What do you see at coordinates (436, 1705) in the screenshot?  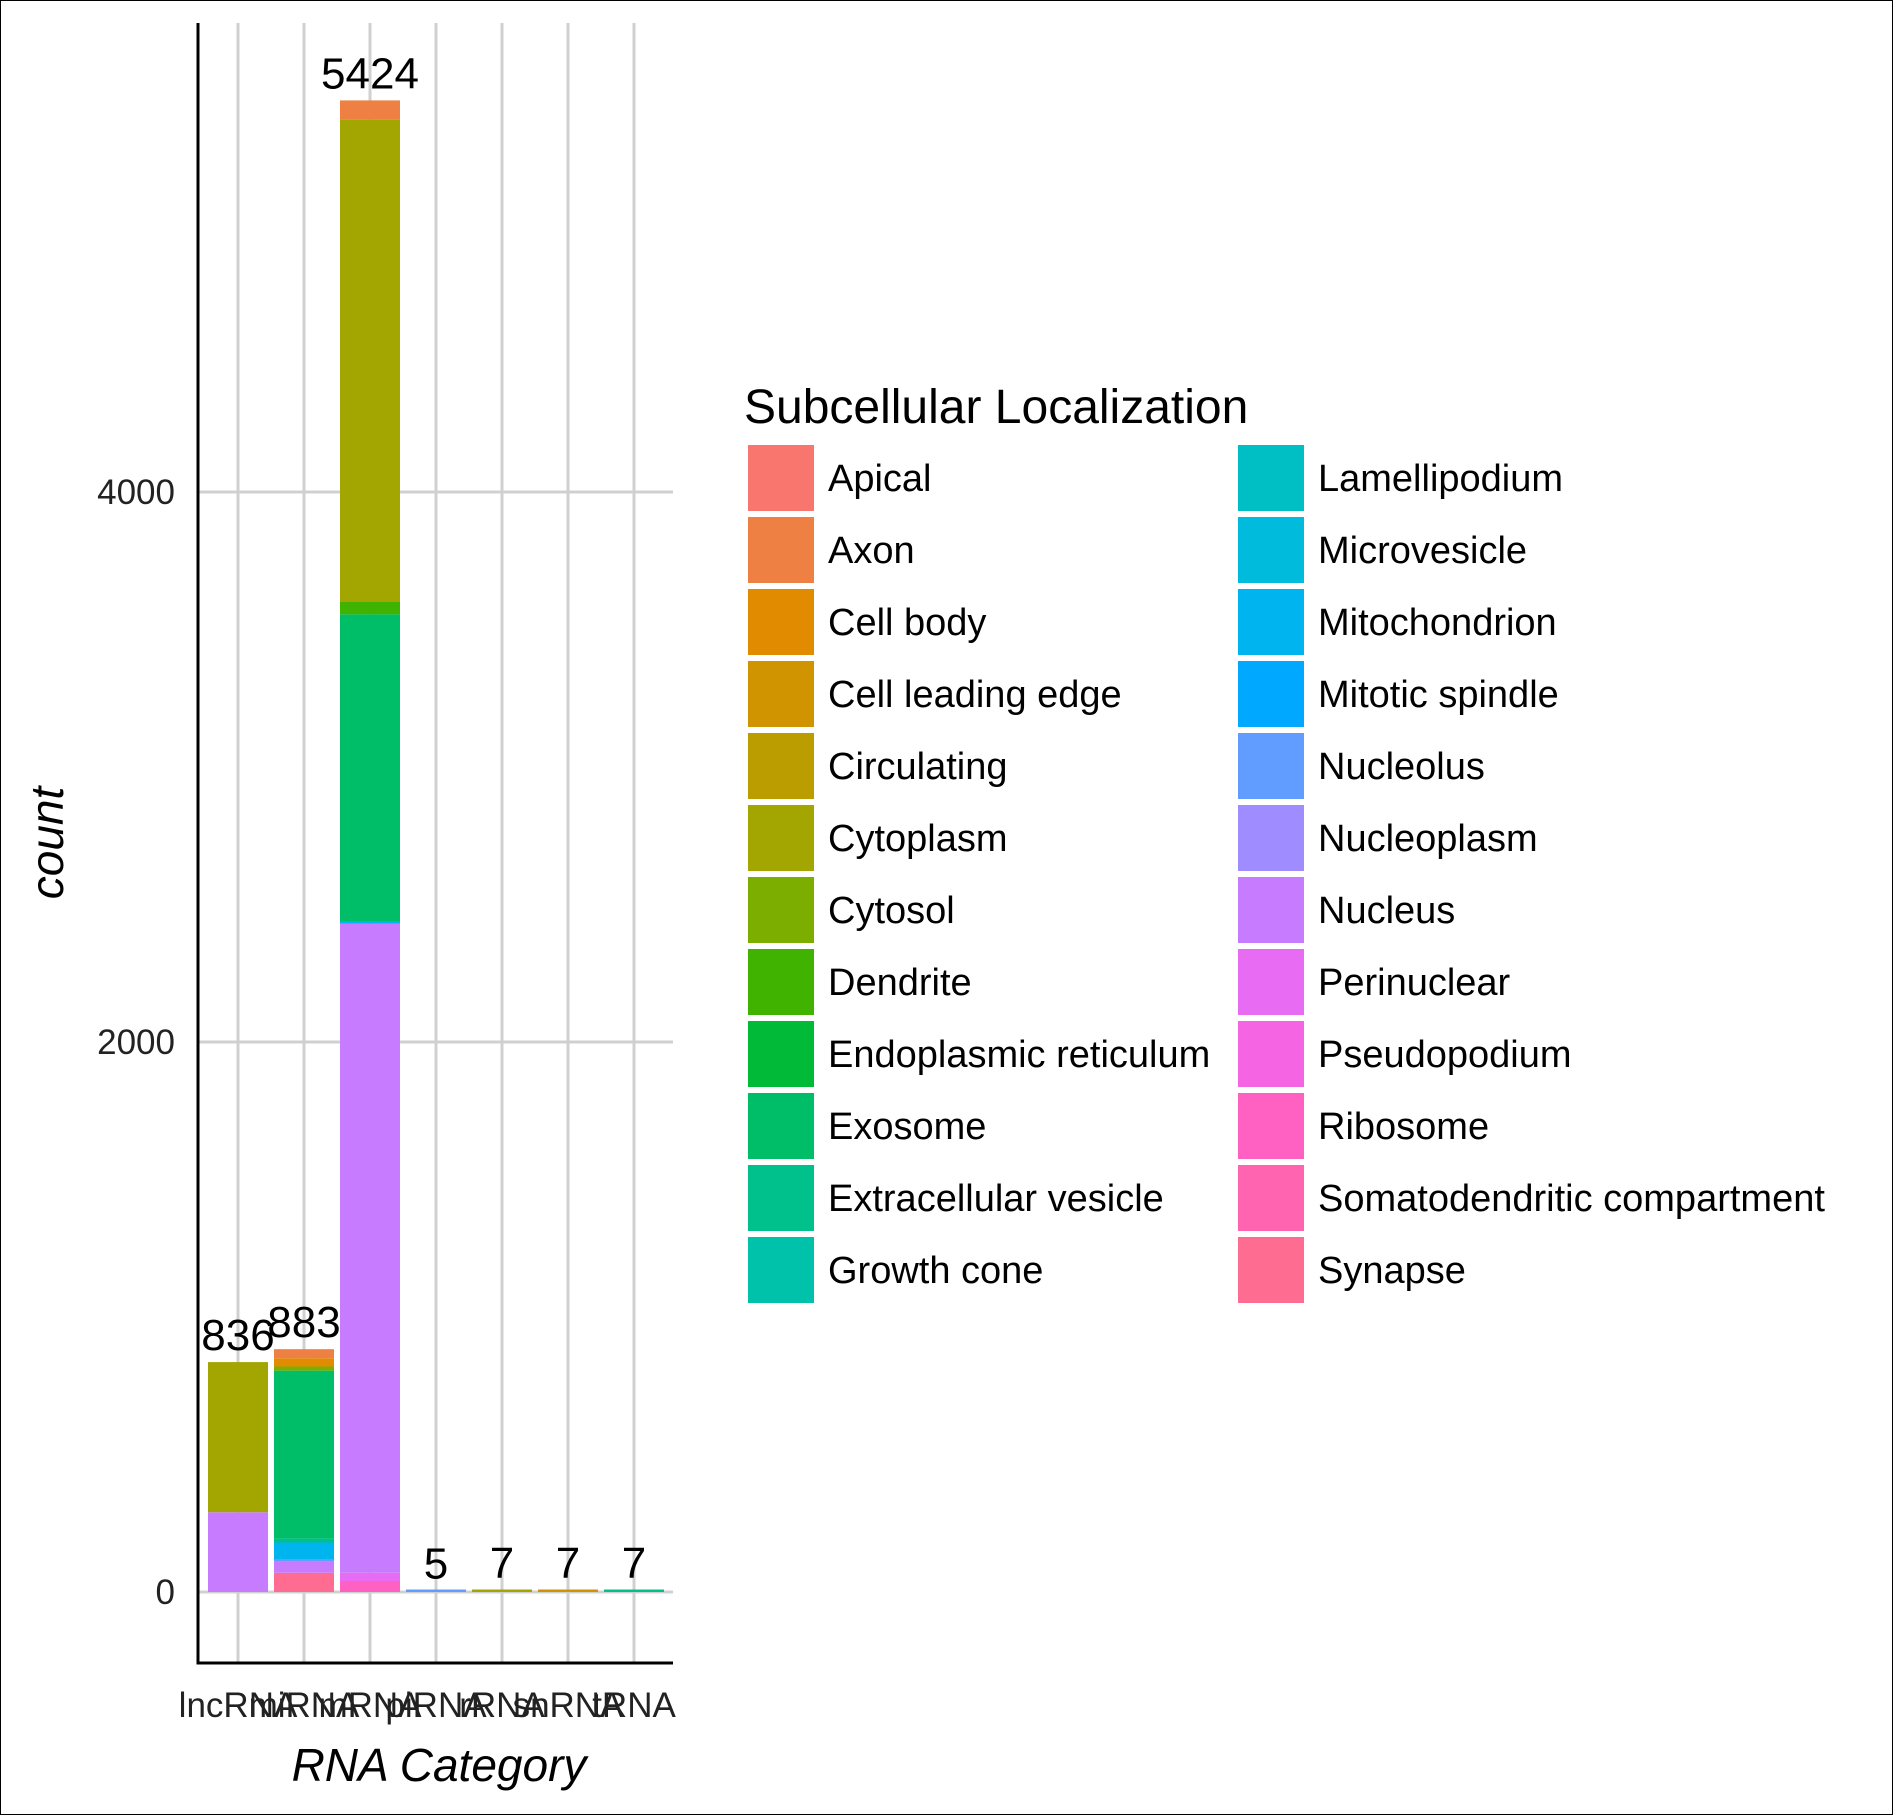 I see `x-tick-label-piRNA: piRNA` at bounding box center [436, 1705].